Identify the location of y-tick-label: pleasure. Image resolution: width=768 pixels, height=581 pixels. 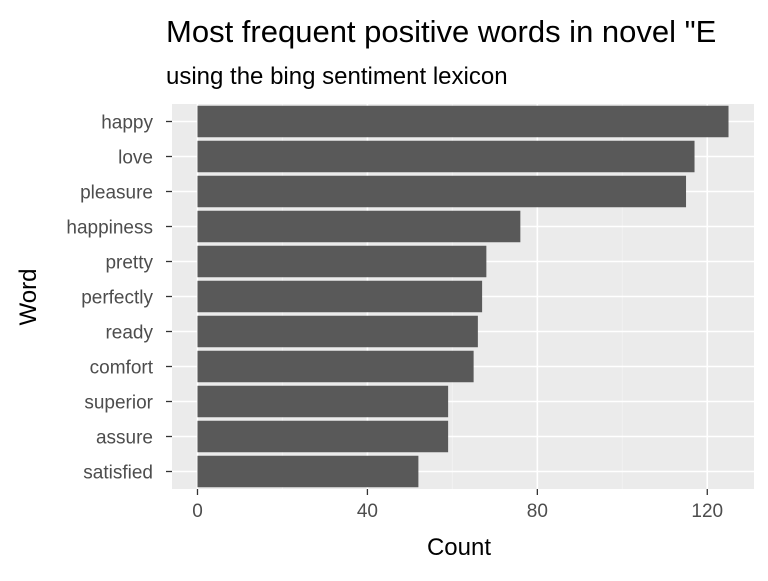
(116, 193).